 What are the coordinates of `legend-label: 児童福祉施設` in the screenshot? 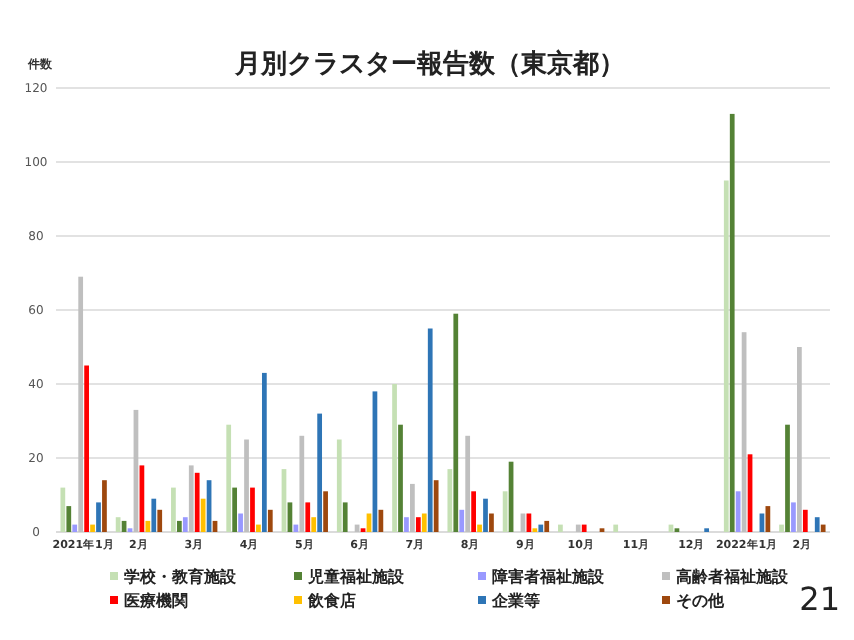 It's located at (356, 576).